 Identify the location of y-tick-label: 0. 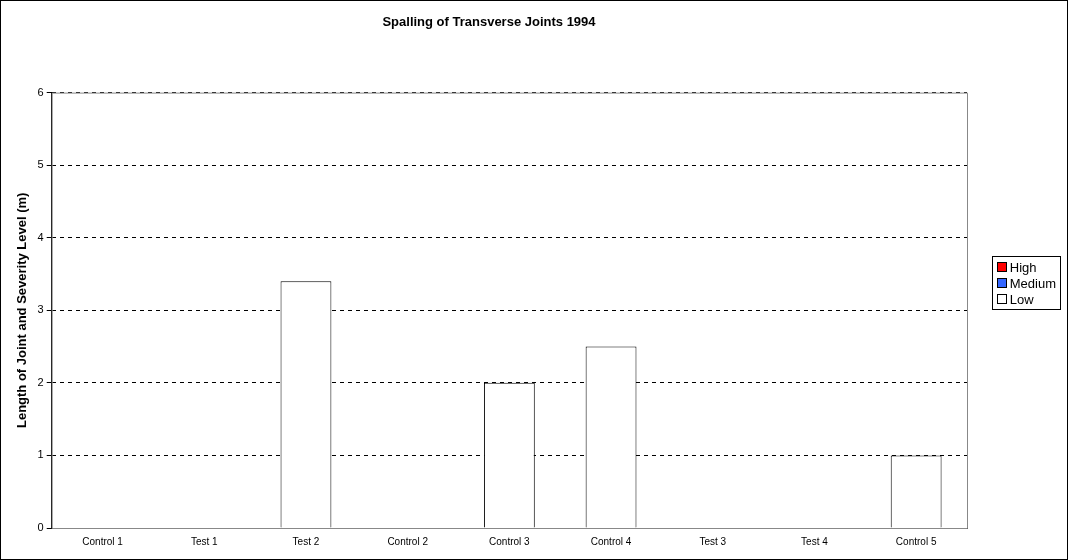
(40, 527).